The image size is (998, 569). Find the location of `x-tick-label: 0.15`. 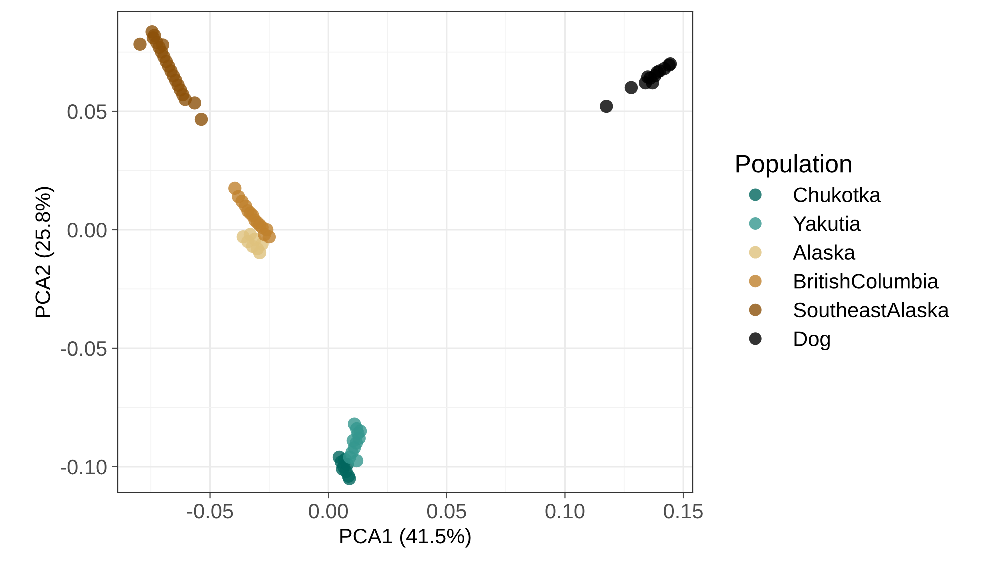

x-tick-label: 0.15 is located at coordinates (683, 511).